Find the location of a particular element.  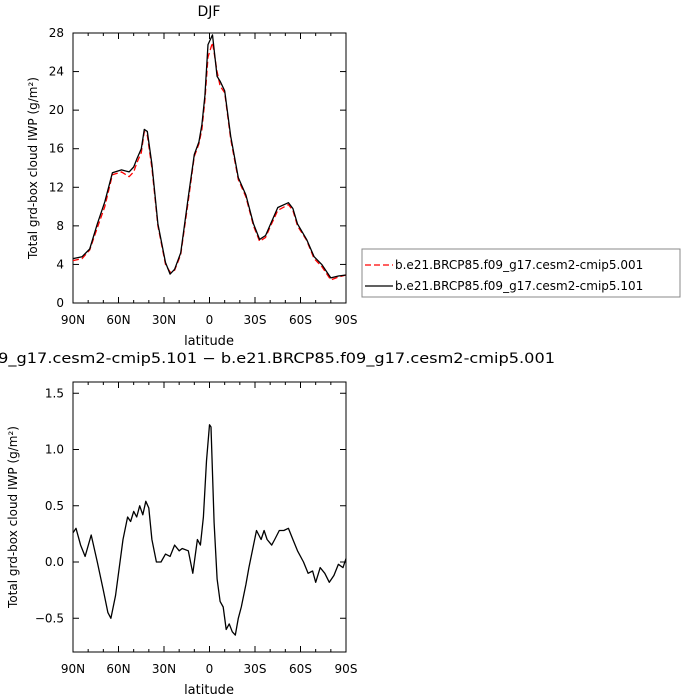

bottom-ytick-label: 1.0 is located at coordinates (54, 450).